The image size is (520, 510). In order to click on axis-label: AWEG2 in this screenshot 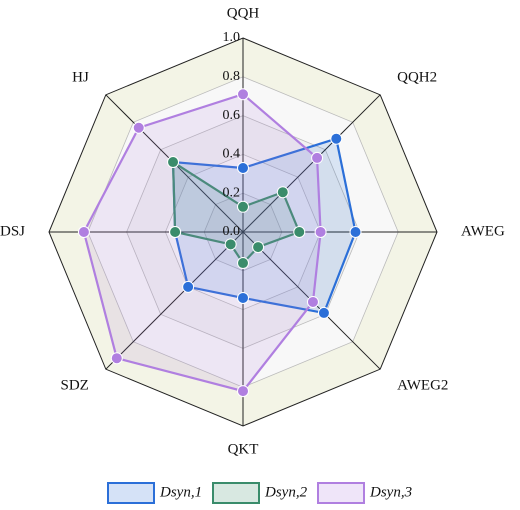, I will do `click(422, 386)`.